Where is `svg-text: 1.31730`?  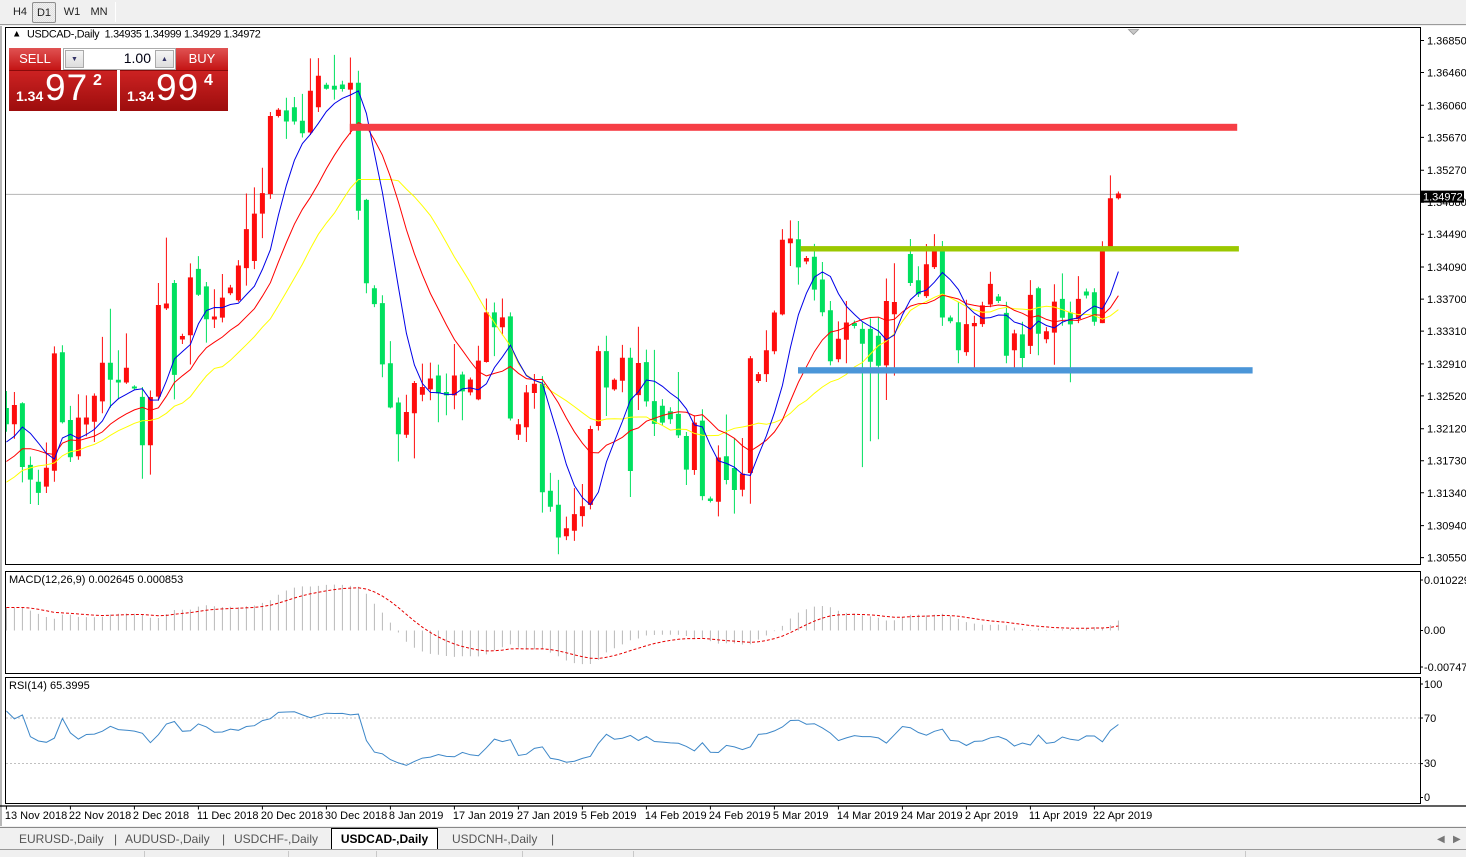 svg-text: 1.31730 is located at coordinates (1446, 462).